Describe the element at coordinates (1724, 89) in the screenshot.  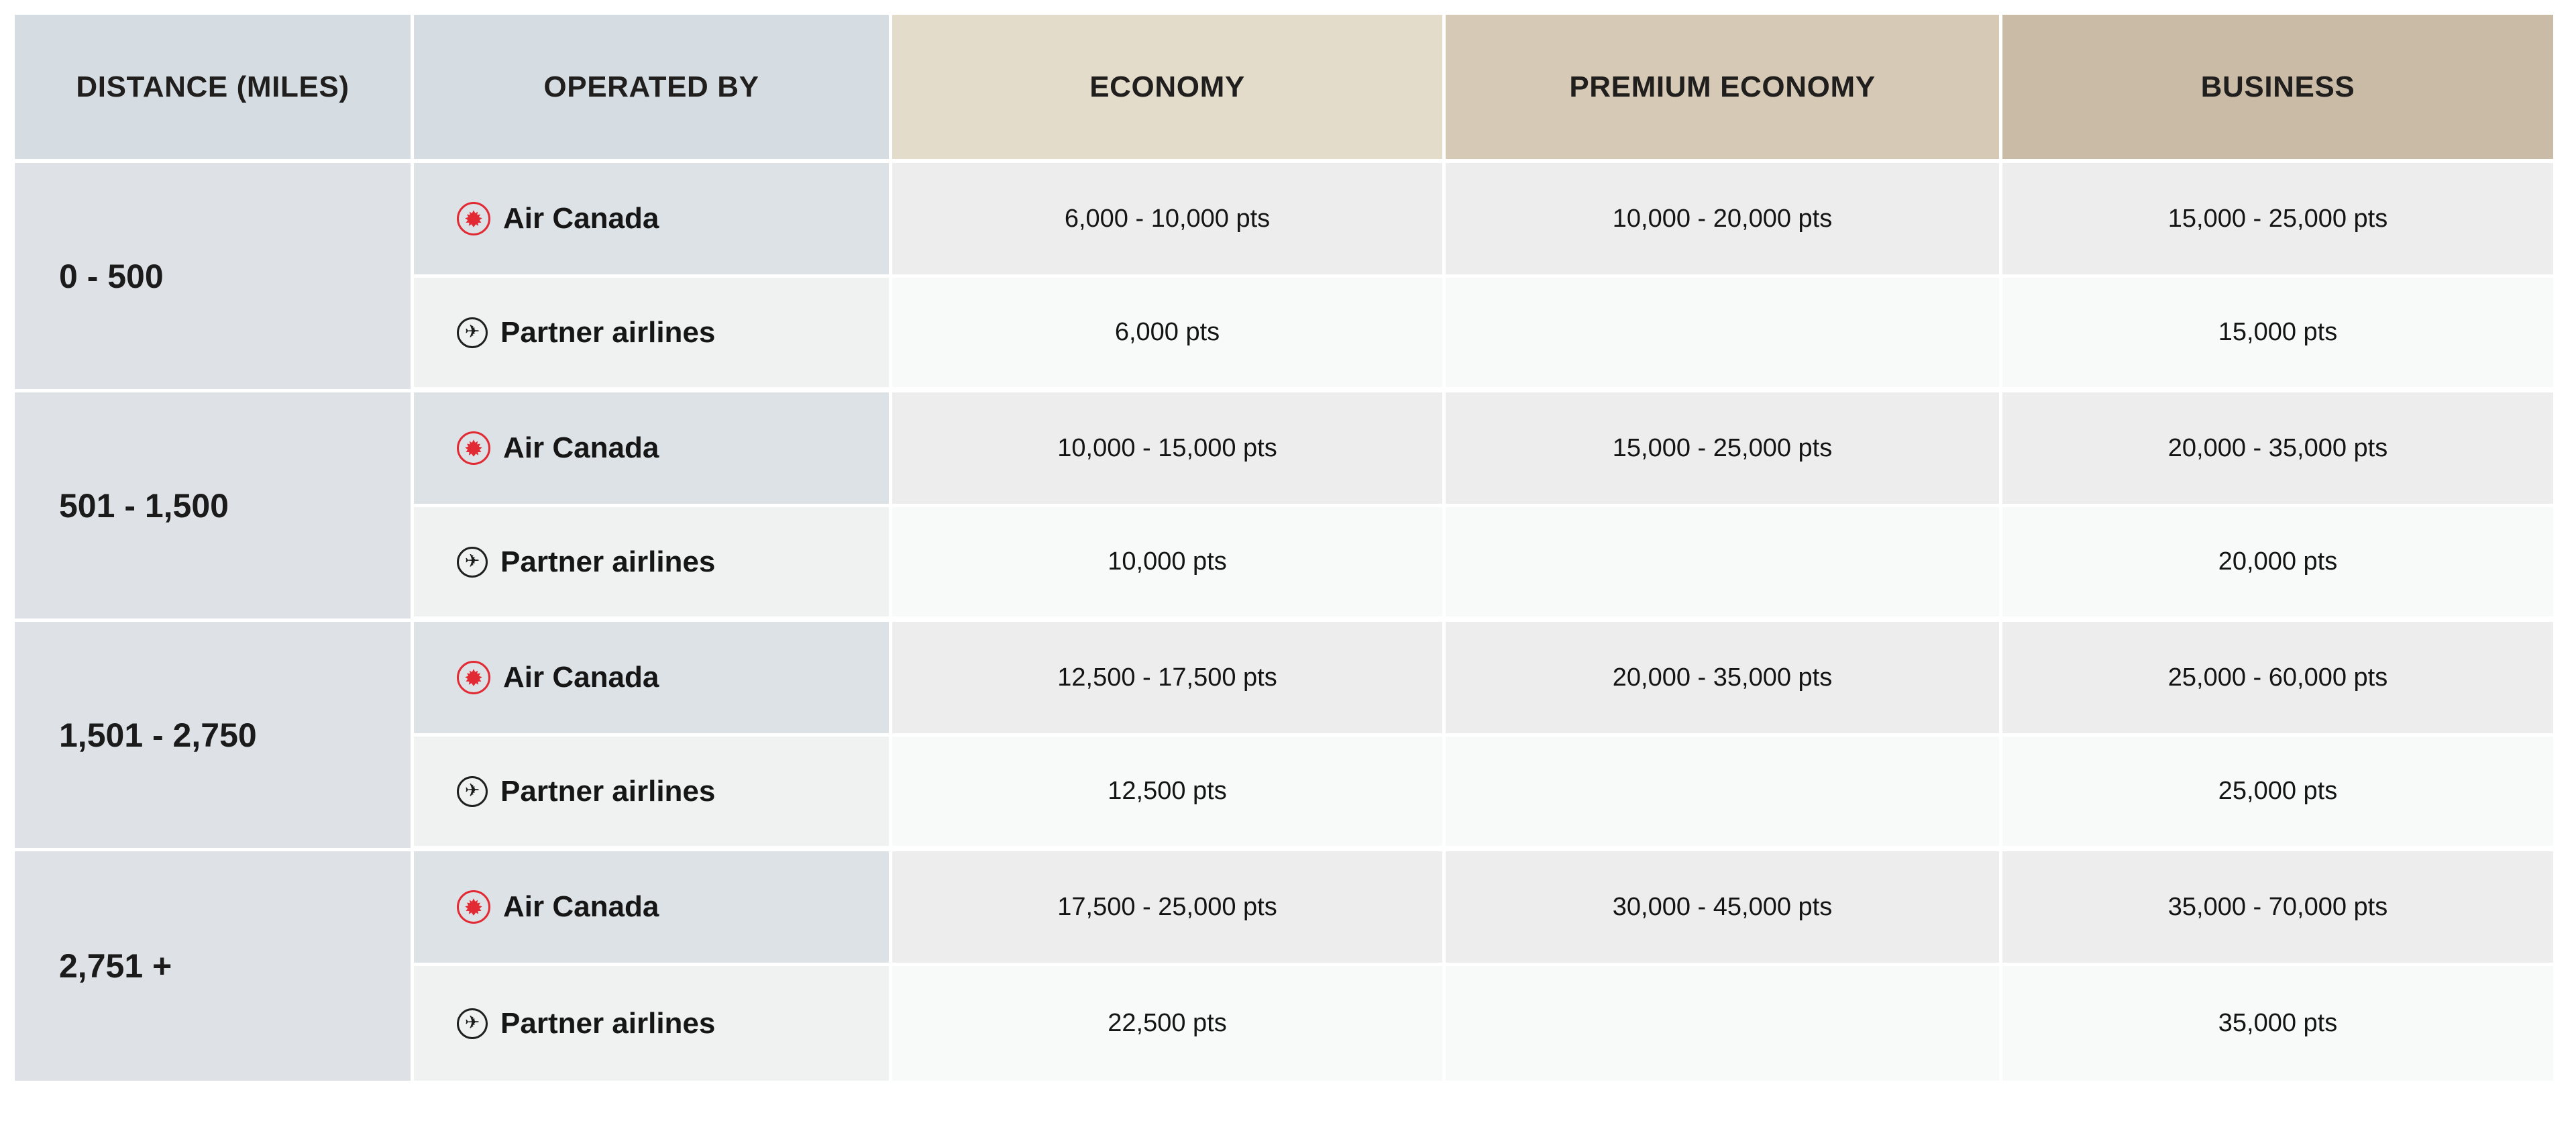
I see `header-premium-economy: PREMIUM ECONOMY` at that location.